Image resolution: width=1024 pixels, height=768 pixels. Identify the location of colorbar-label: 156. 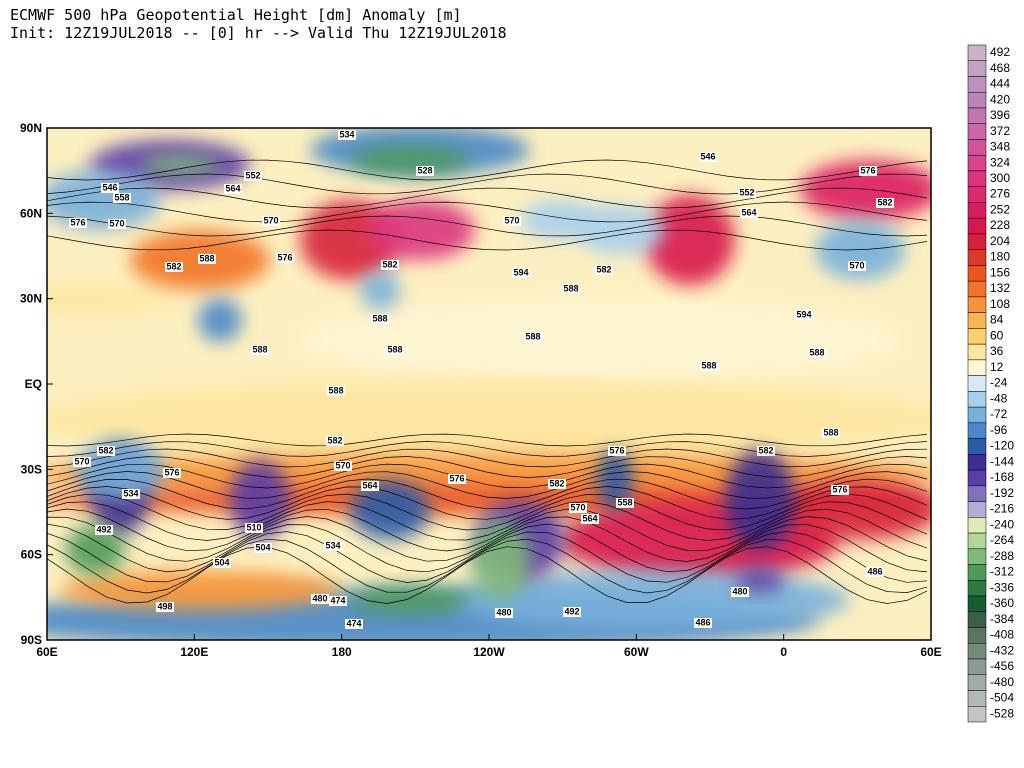
(1000, 272).